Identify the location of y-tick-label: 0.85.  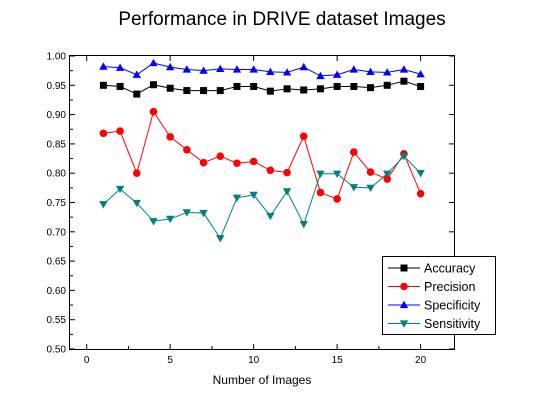
(57, 144).